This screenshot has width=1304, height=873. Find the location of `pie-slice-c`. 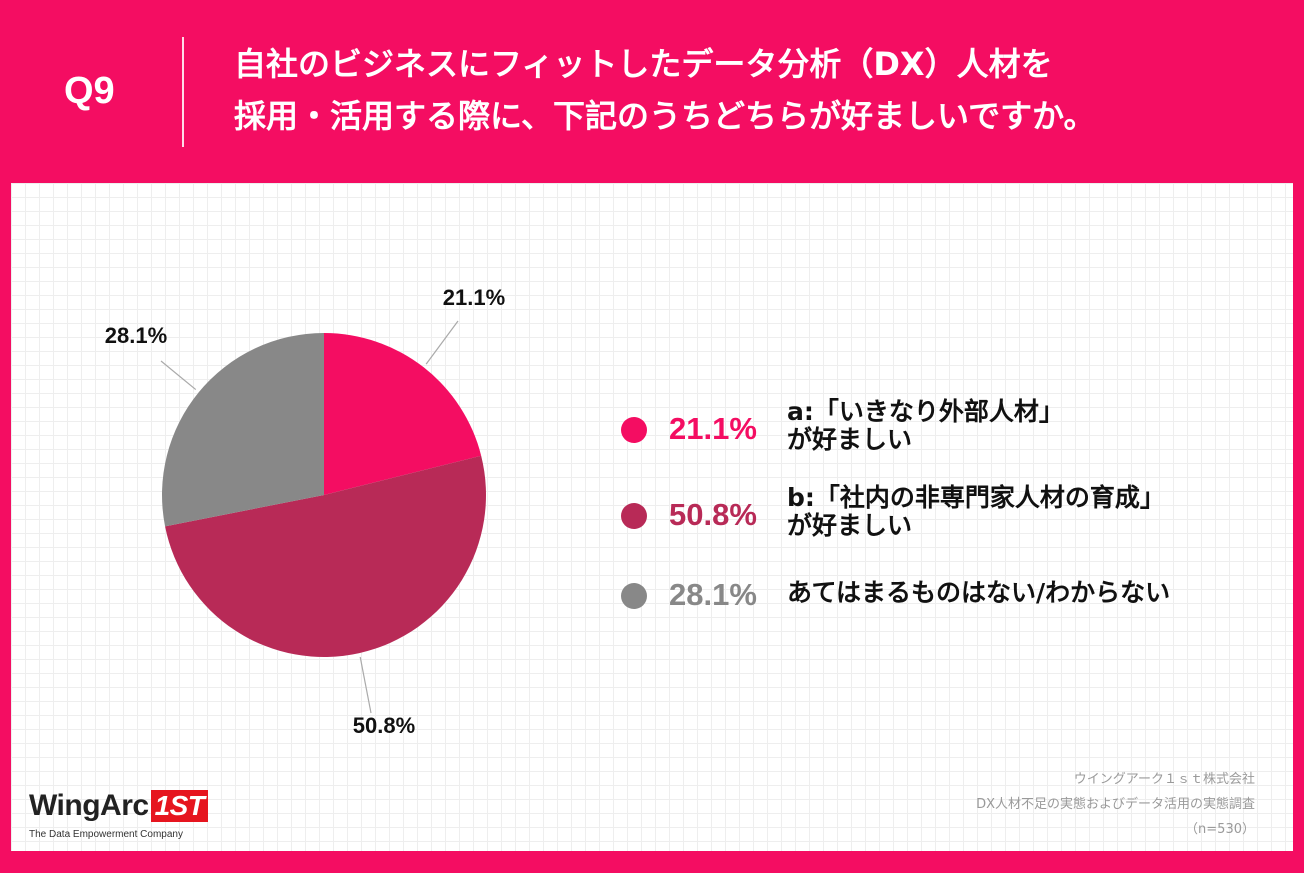

pie-slice-c is located at coordinates (243, 430).